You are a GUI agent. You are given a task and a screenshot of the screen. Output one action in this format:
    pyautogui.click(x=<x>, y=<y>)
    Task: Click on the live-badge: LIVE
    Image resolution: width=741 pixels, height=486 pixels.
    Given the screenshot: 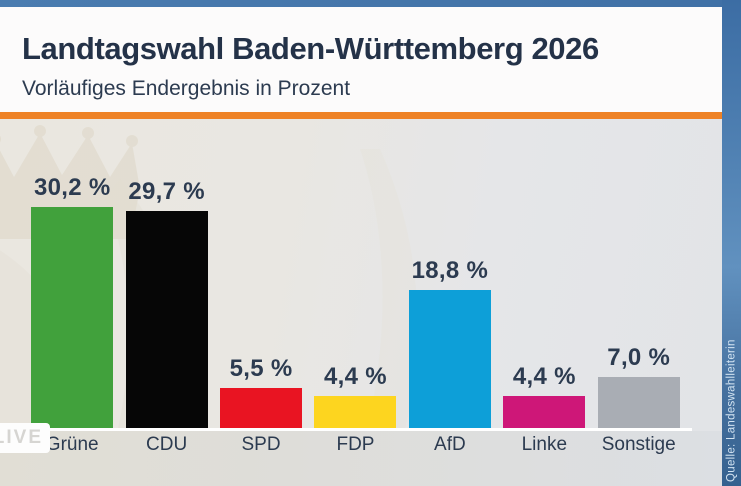 What is the action you would take?
    pyautogui.click(x=25, y=438)
    